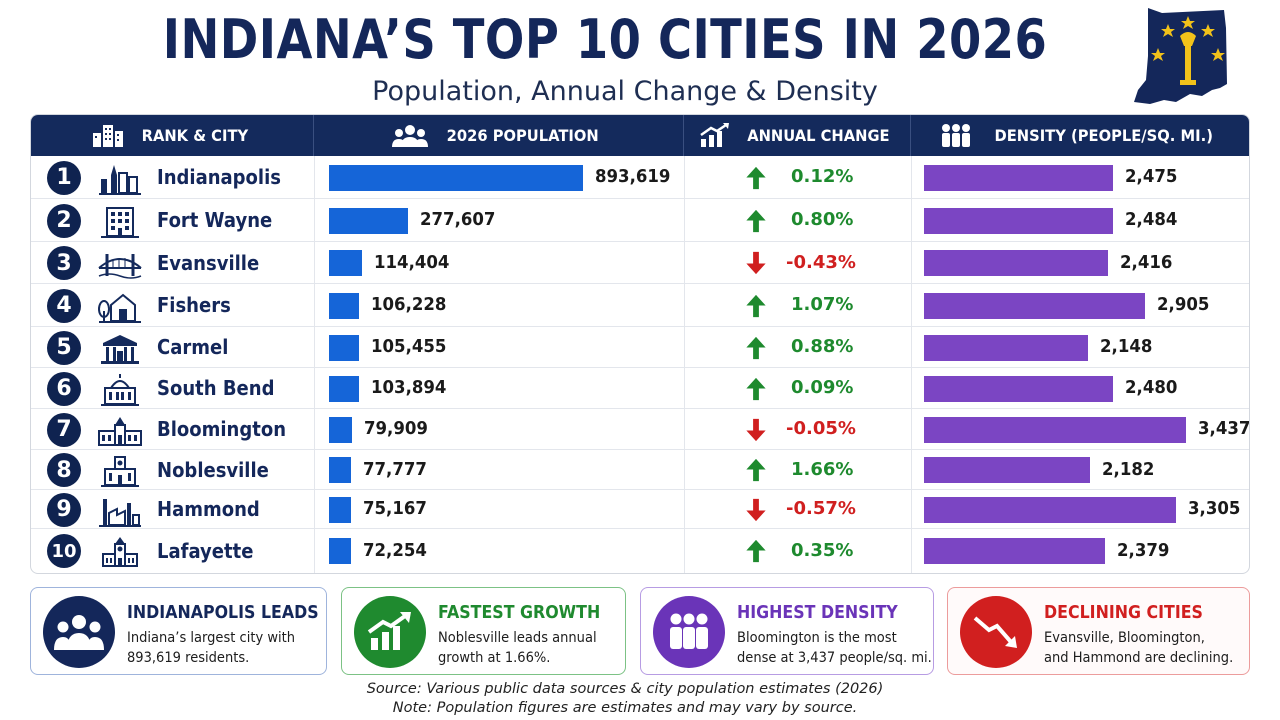 The width and height of the screenshot is (1280, 720). Describe the element at coordinates (215, 220) in the screenshot. I see `city-name: Fort Wayne` at that location.